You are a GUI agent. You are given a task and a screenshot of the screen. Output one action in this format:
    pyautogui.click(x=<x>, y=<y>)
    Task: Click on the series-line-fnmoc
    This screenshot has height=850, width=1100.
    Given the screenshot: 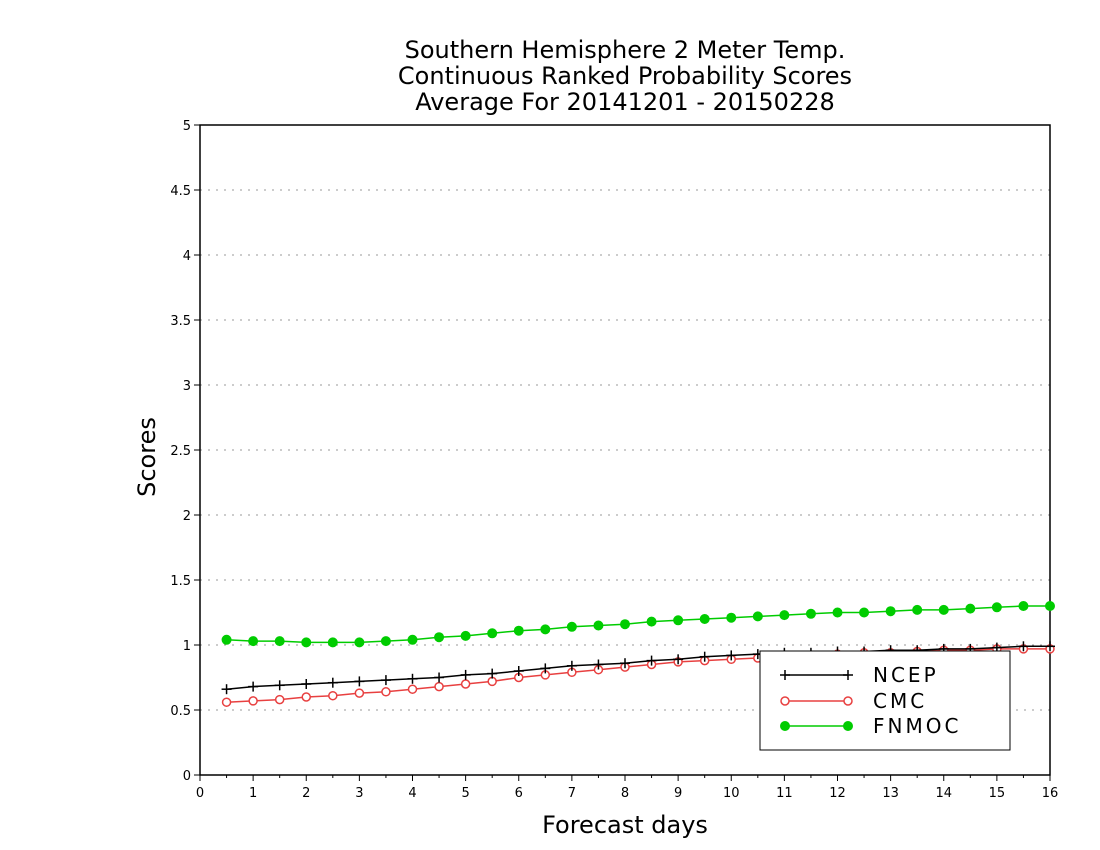 What is the action you would take?
    pyautogui.click(x=638, y=624)
    